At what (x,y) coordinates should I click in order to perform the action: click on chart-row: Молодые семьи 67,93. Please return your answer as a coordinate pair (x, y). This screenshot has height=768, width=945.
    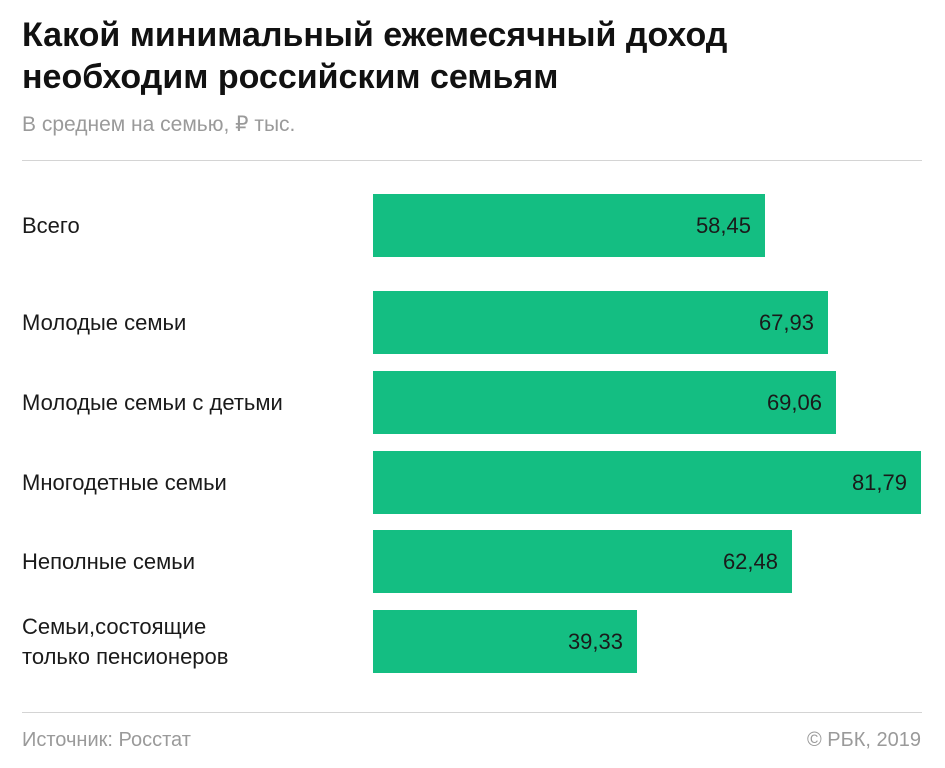
    Looking at the image, I should click on (472, 322).